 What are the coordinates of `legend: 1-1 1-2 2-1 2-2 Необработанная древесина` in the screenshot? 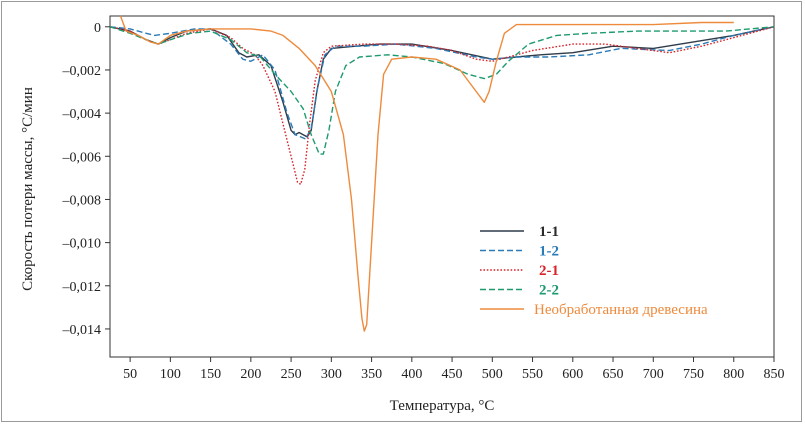 It's located at (594, 271).